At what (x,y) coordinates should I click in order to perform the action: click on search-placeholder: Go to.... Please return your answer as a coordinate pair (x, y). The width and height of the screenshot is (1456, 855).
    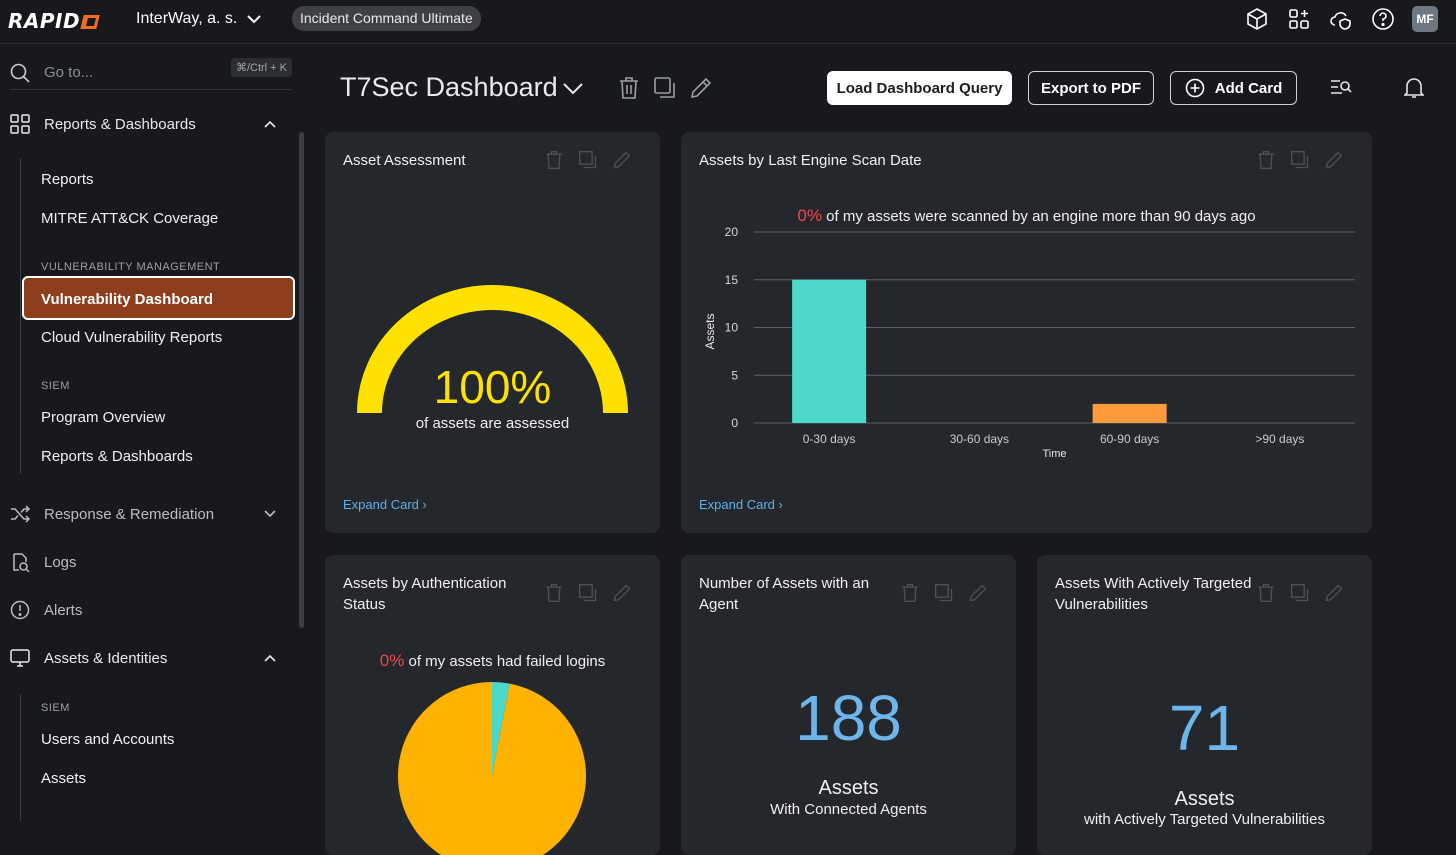
    Looking at the image, I should click on (69, 72).